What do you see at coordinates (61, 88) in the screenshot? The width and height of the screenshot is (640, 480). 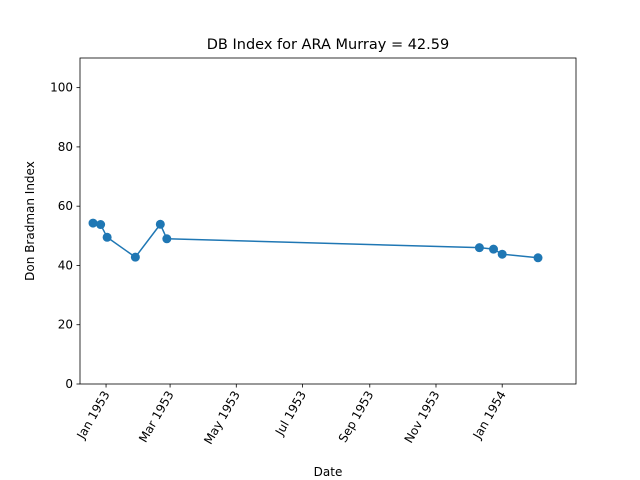 I see `y-tick-label: 100` at bounding box center [61, 88].